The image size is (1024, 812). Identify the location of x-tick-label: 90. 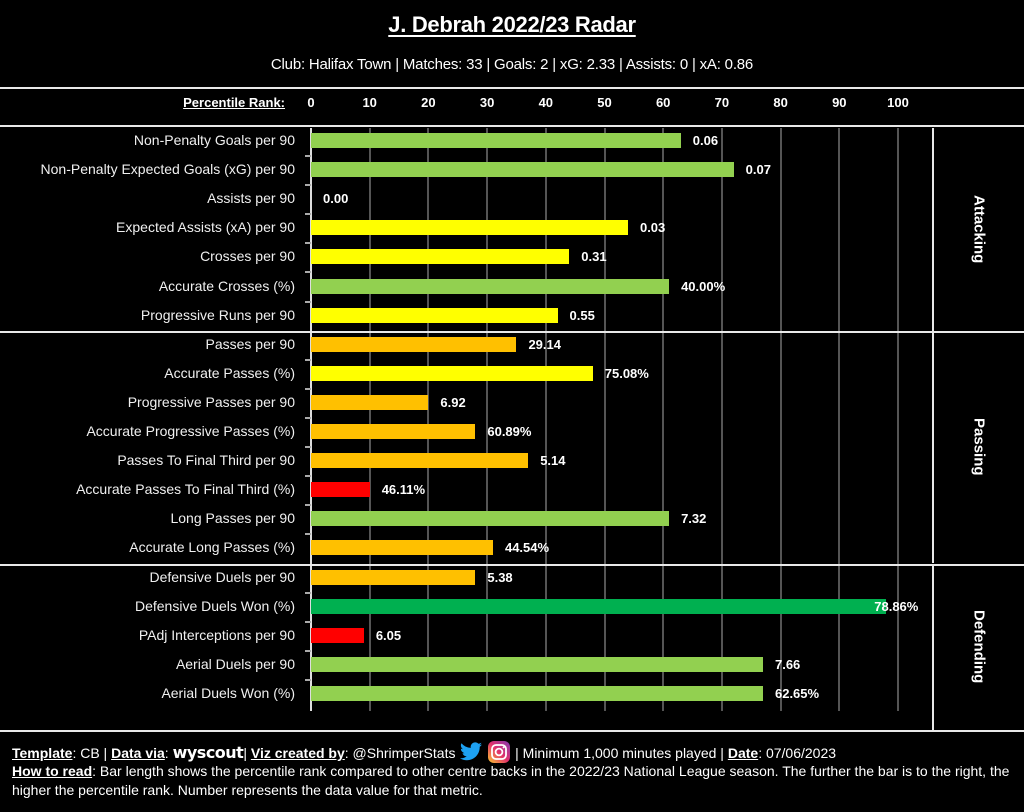
(839, 102).